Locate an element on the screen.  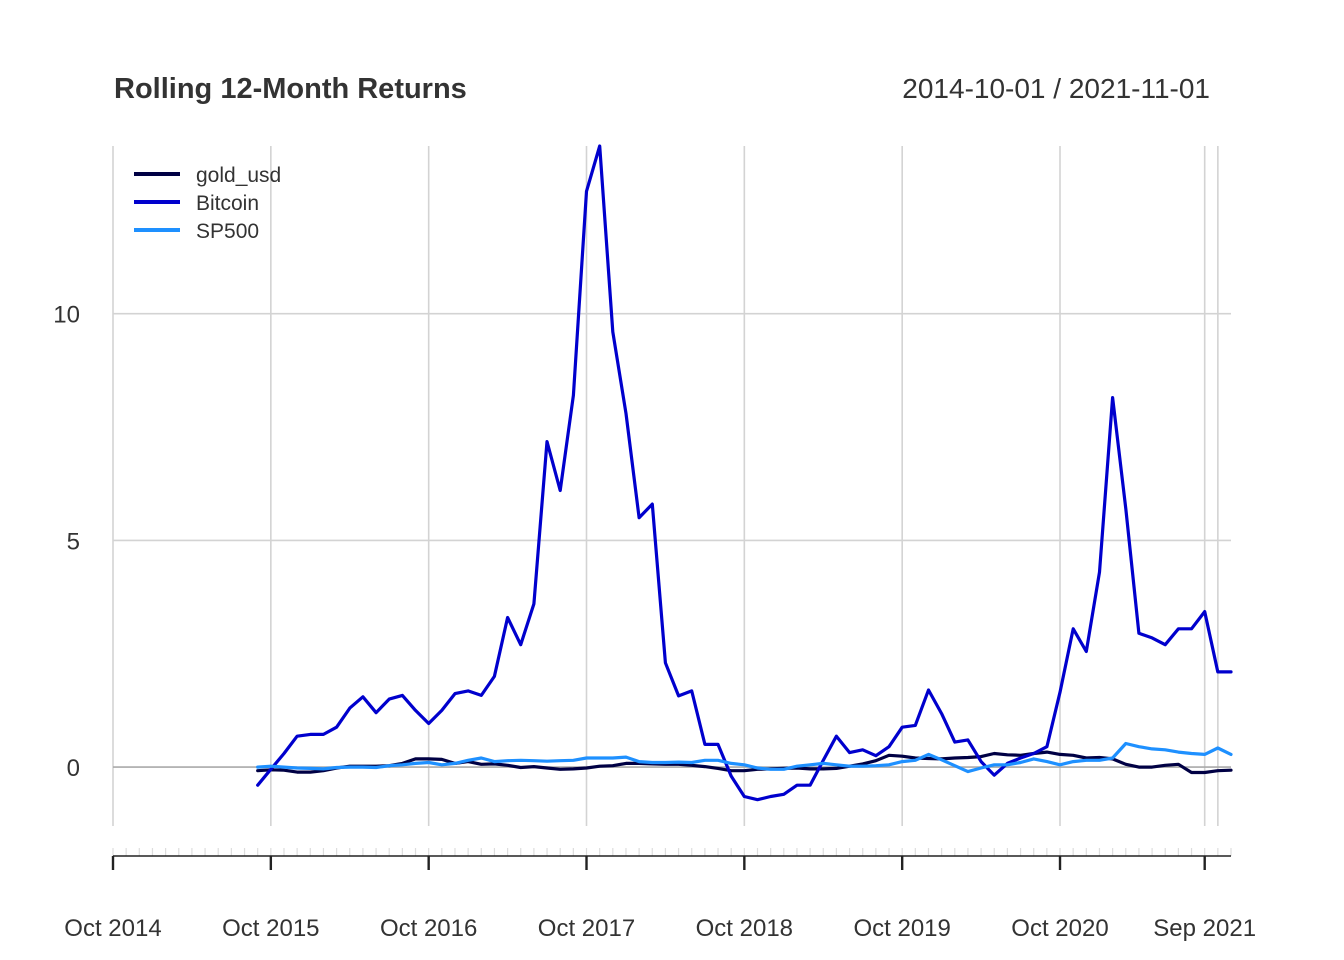
x-tick-label: Oct 2018 is located at coordinates (744, 928).